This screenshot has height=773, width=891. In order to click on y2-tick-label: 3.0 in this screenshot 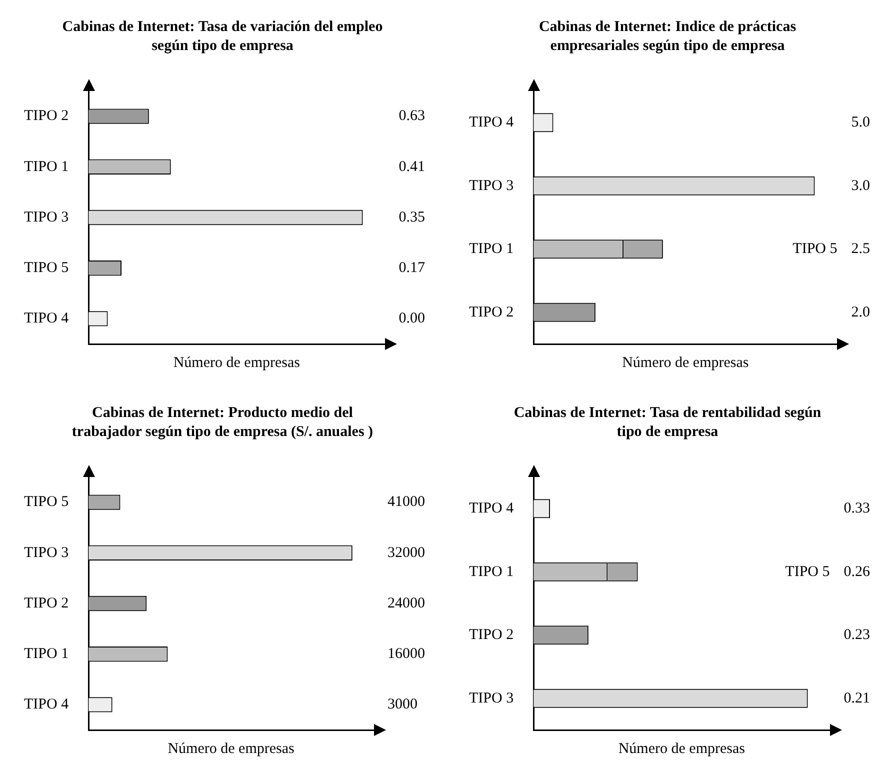, I will do `click(860, 186)`.